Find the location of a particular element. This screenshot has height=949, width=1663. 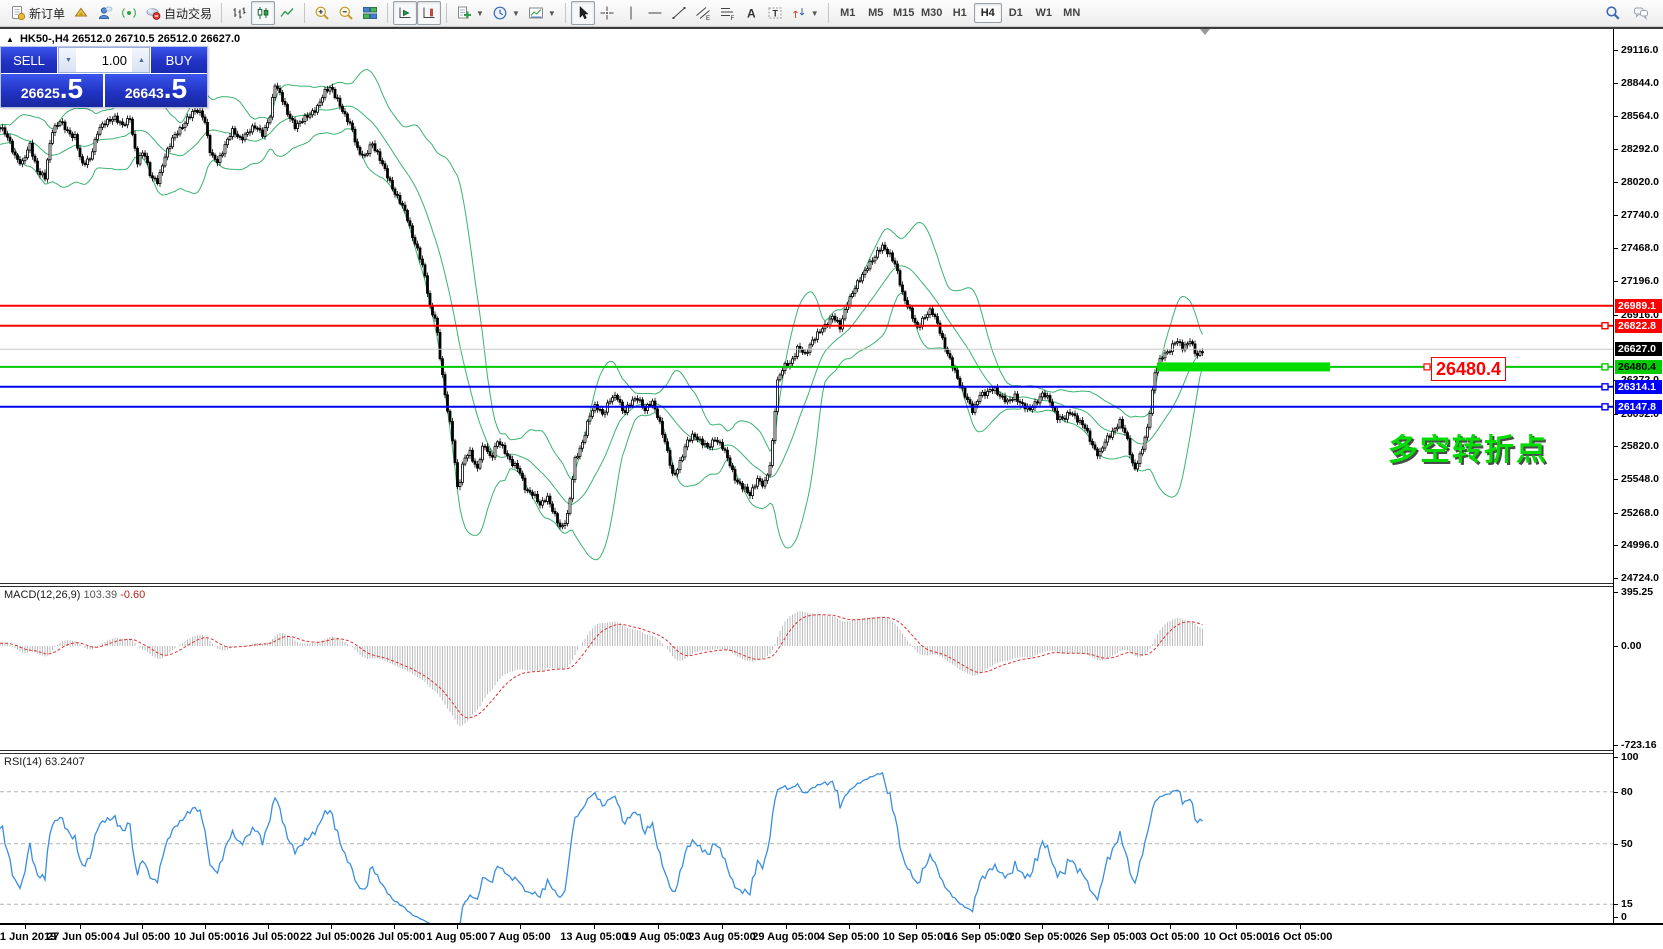

text-button: A is located at coordinates (751, 13).